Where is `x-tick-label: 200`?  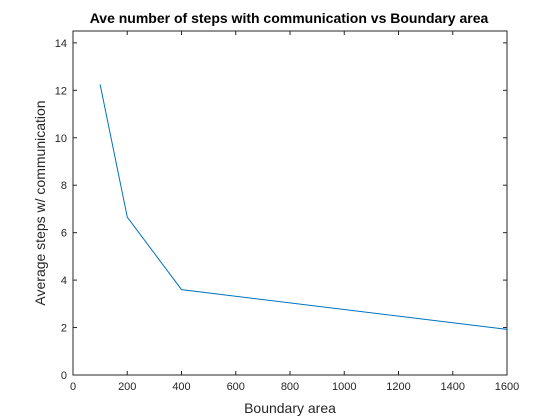
x-tick-label: 200 is located at coordinates (127, 387).